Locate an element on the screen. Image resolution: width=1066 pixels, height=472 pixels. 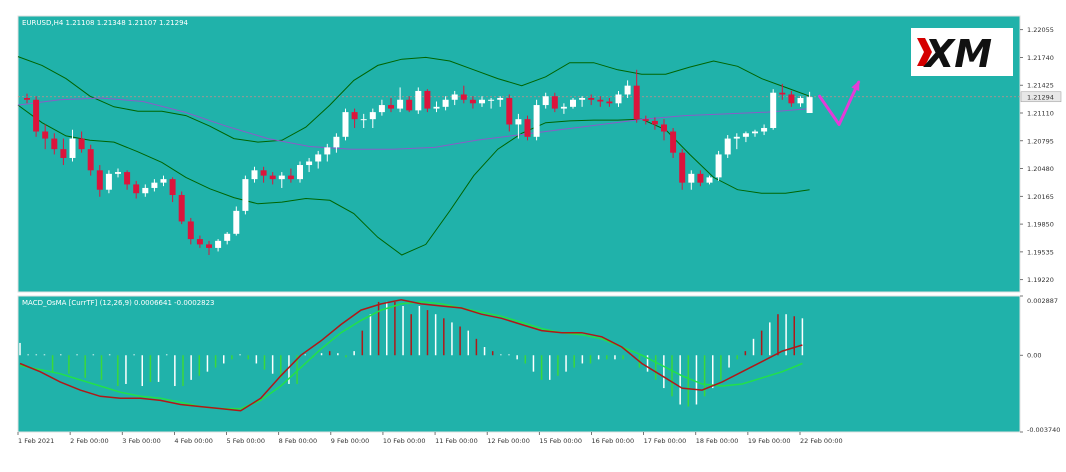
price-tick-label: 1.21740 is located at coordinates (1040, 58).